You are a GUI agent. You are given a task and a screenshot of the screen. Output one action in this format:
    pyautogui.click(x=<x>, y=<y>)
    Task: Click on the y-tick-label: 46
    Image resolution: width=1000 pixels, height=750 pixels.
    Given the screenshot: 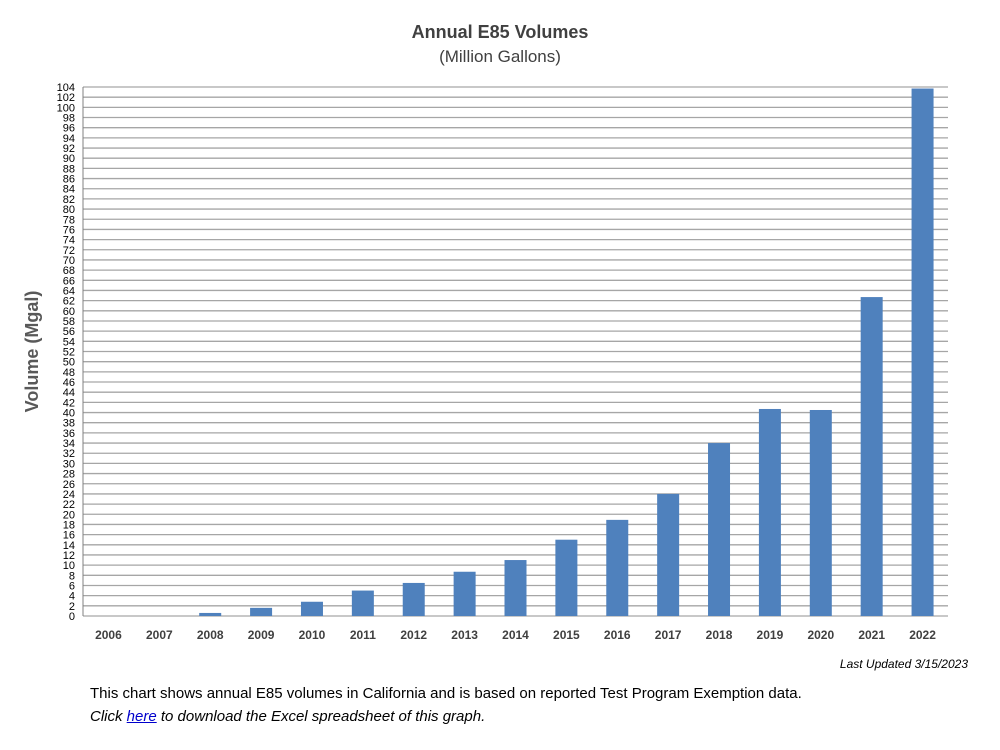 What is the action you would take?
    pyautogui.click(x=69, y=383)
    